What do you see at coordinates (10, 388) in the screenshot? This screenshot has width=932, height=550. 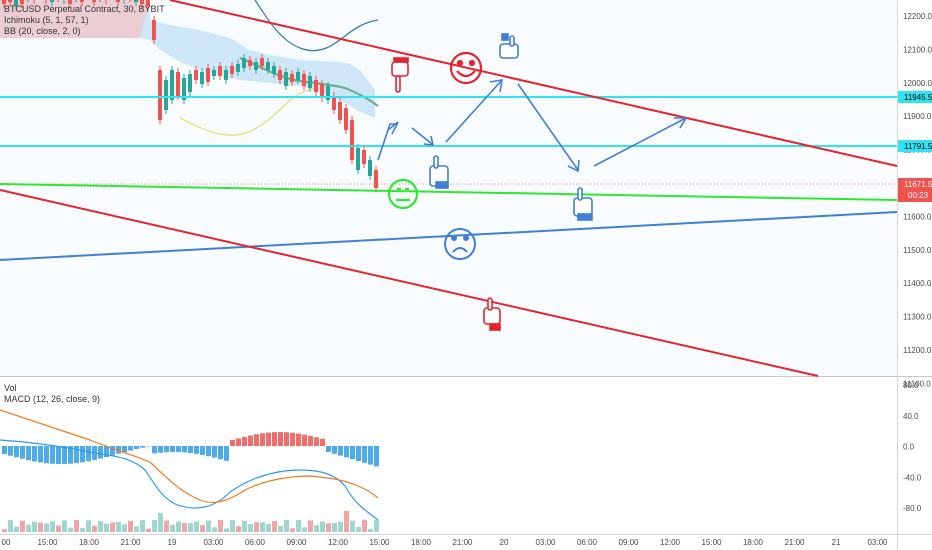 I see `volume-legend: Vol` at bounding box center [10, 388].